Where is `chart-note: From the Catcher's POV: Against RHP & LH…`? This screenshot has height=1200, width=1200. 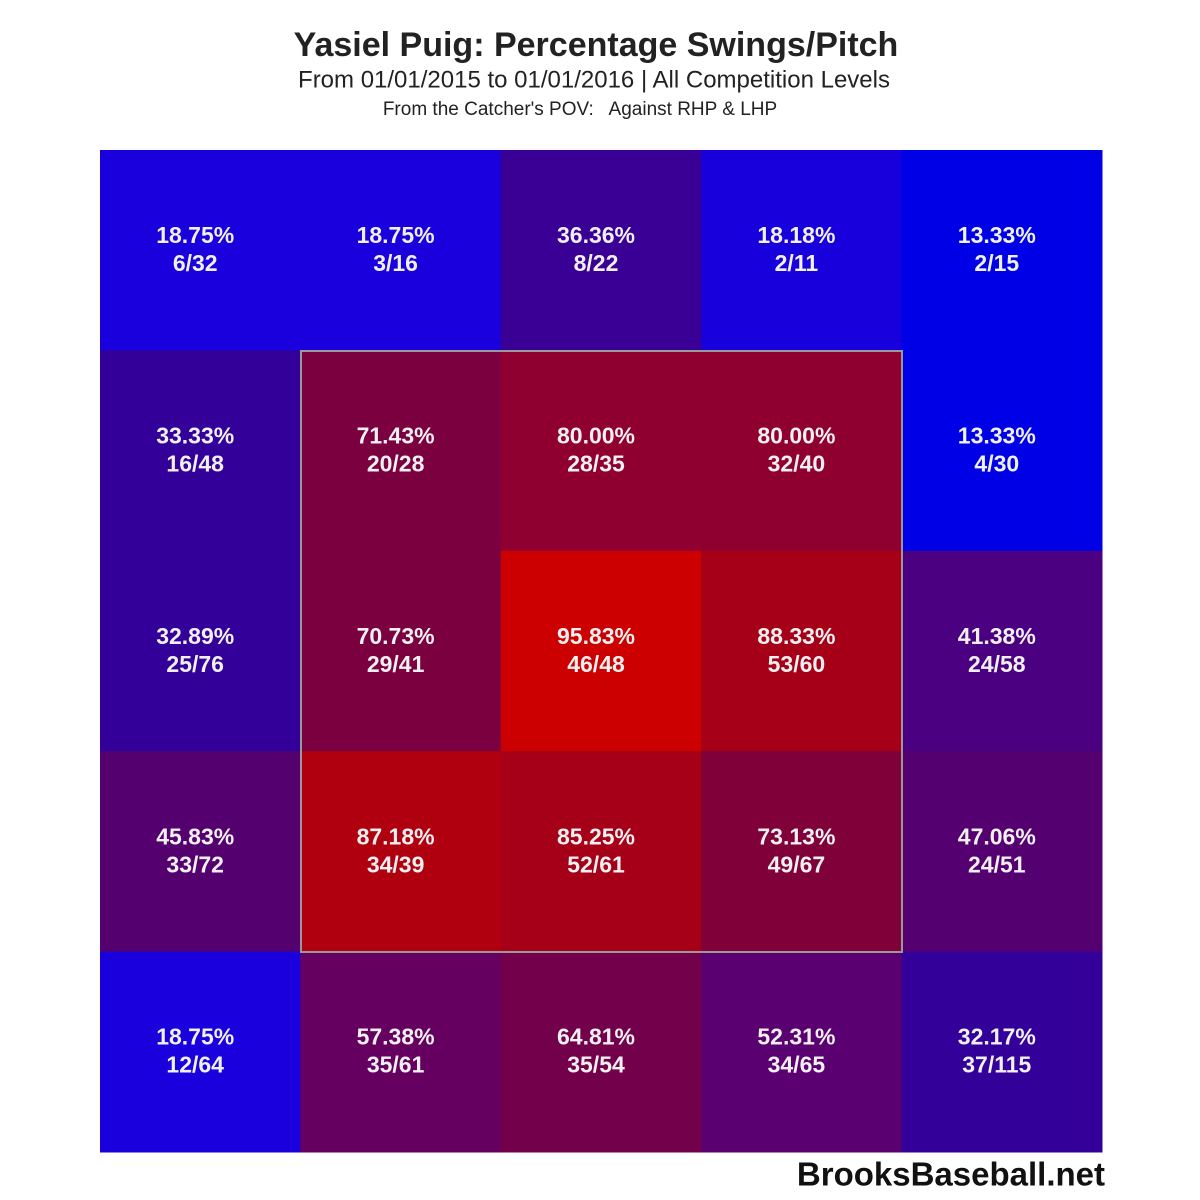
chart-note: From the Catcher's POV: Against RHP & LH… is located at coordinates (580, 109).